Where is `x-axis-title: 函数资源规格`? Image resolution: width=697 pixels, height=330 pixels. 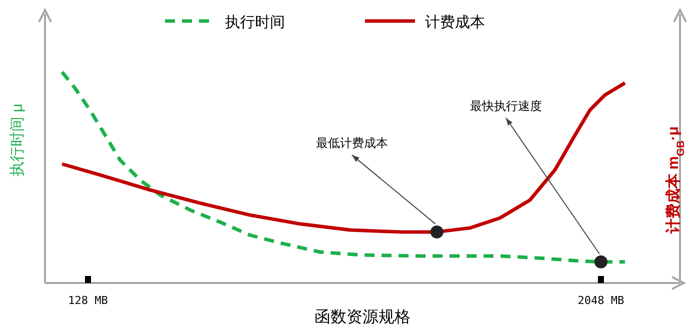 x-axis-title: 函数资源规格 is located at coordinates (362, 317).